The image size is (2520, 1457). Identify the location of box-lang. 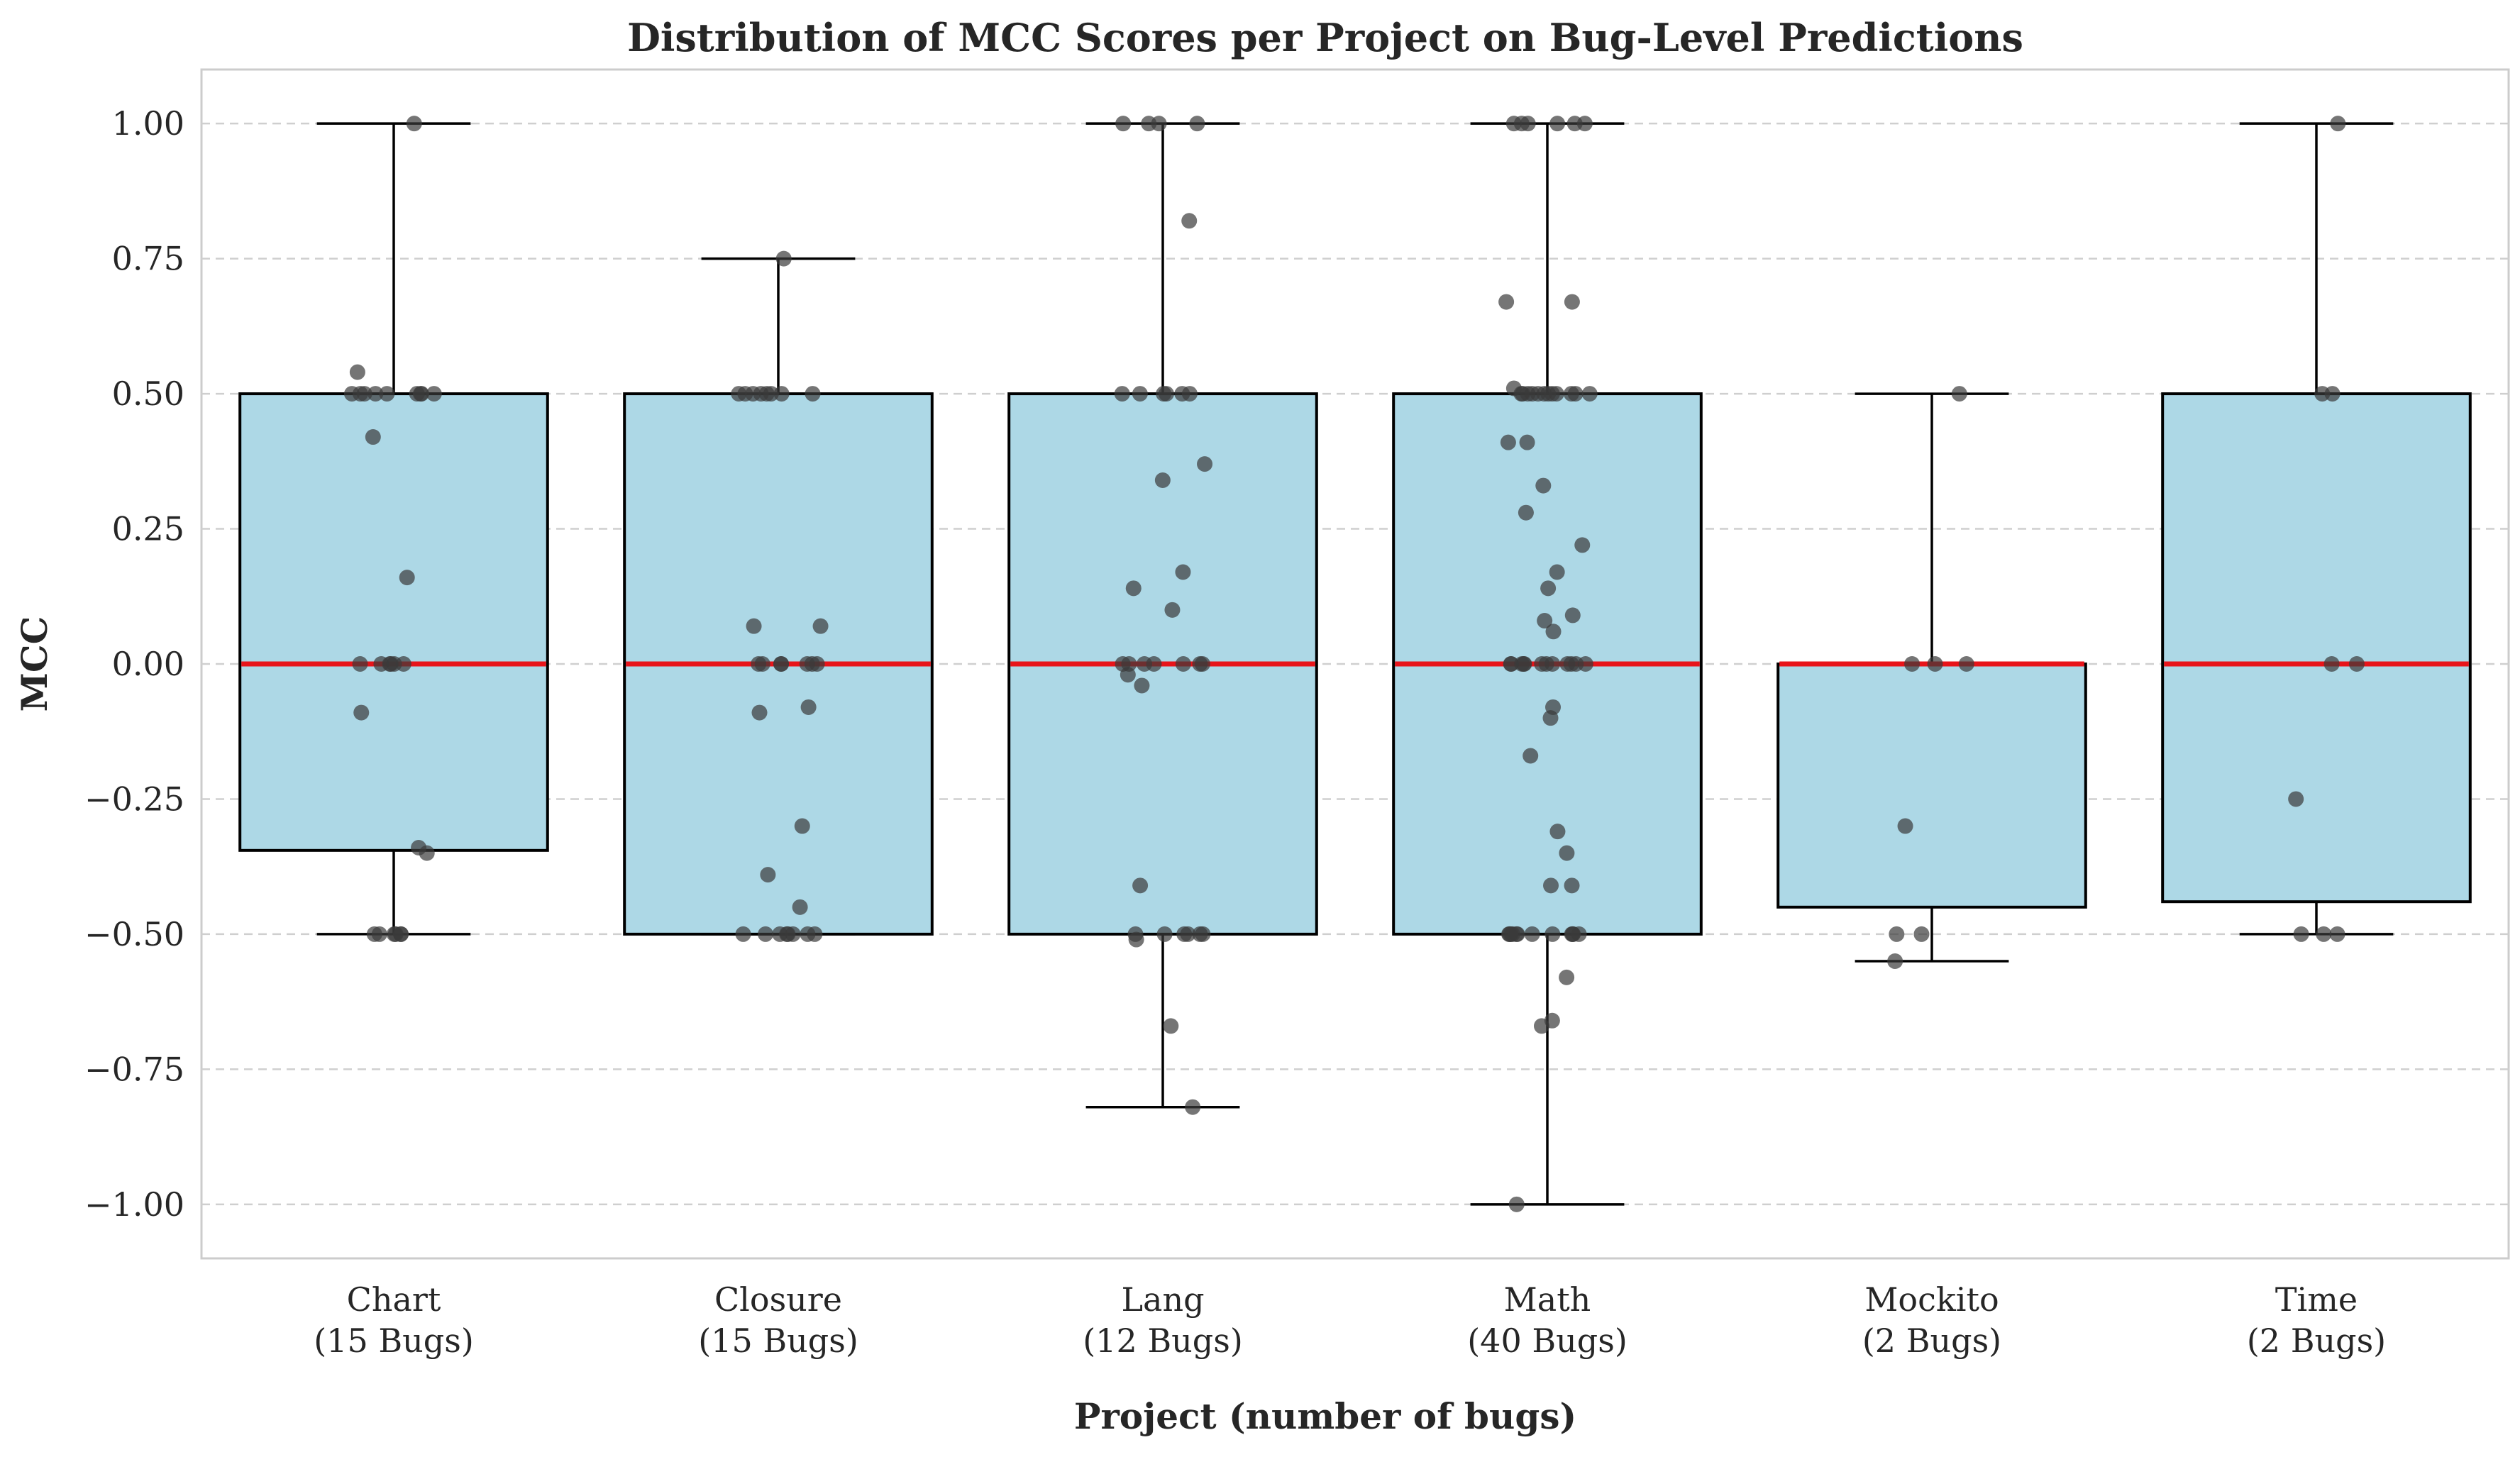
(1162, 615).